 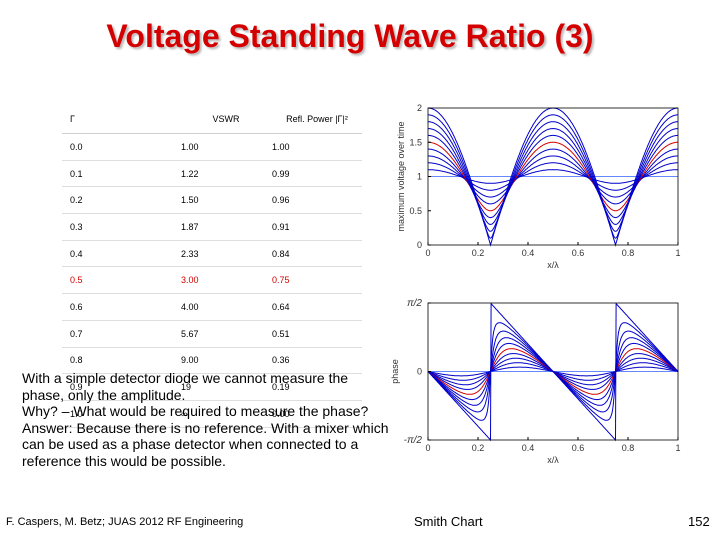 What do you see at coordinates (216, 387) in the screenshot?
I see `vswr-cell: 19` at bounding box center [216, 387].